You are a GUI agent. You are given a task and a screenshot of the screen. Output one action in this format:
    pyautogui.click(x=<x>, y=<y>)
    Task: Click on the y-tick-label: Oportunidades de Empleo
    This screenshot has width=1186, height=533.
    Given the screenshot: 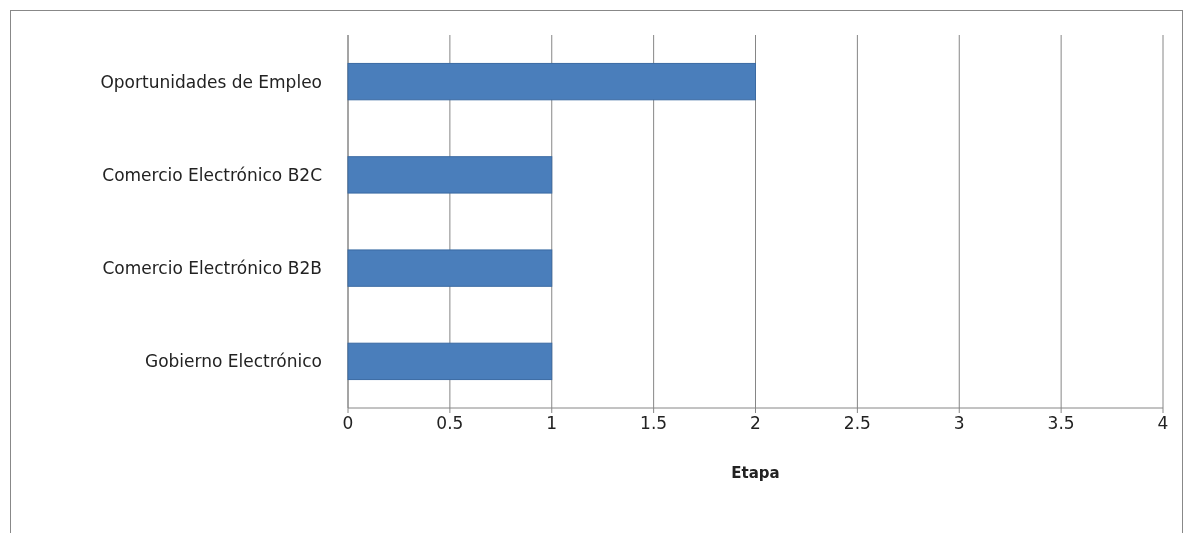 What is the action you would take?
    pyautogui.click(x=211, y=81)
    